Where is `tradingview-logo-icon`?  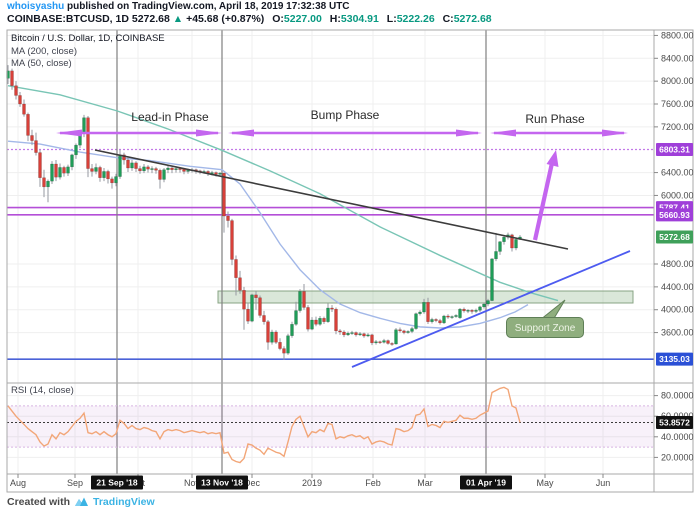 tradingview-logo-icon is located at coordinates (82, 501).